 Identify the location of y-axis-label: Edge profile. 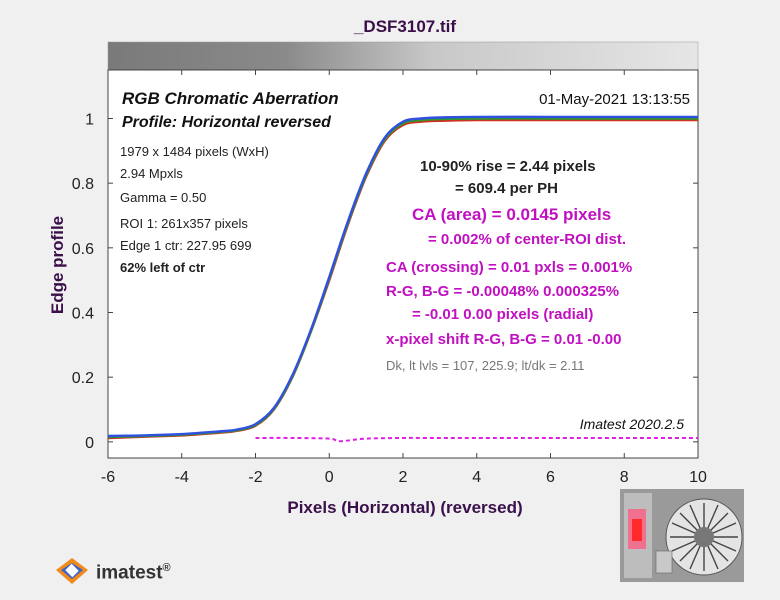
(57, 265).